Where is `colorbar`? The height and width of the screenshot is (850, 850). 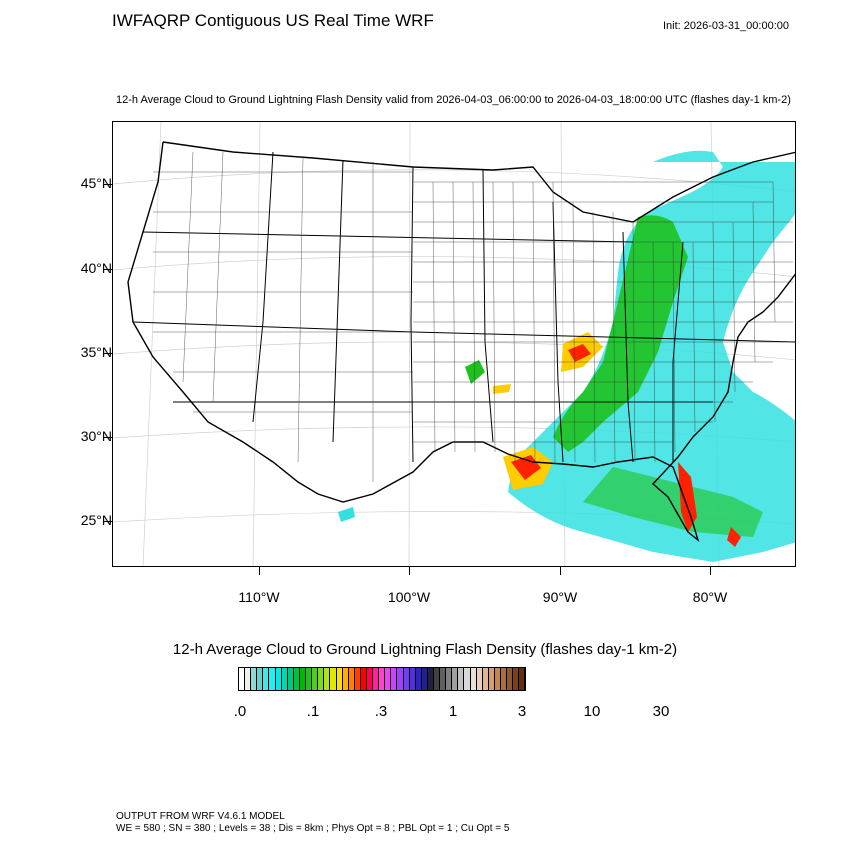 colorbar is located at coordinates (382, 679).